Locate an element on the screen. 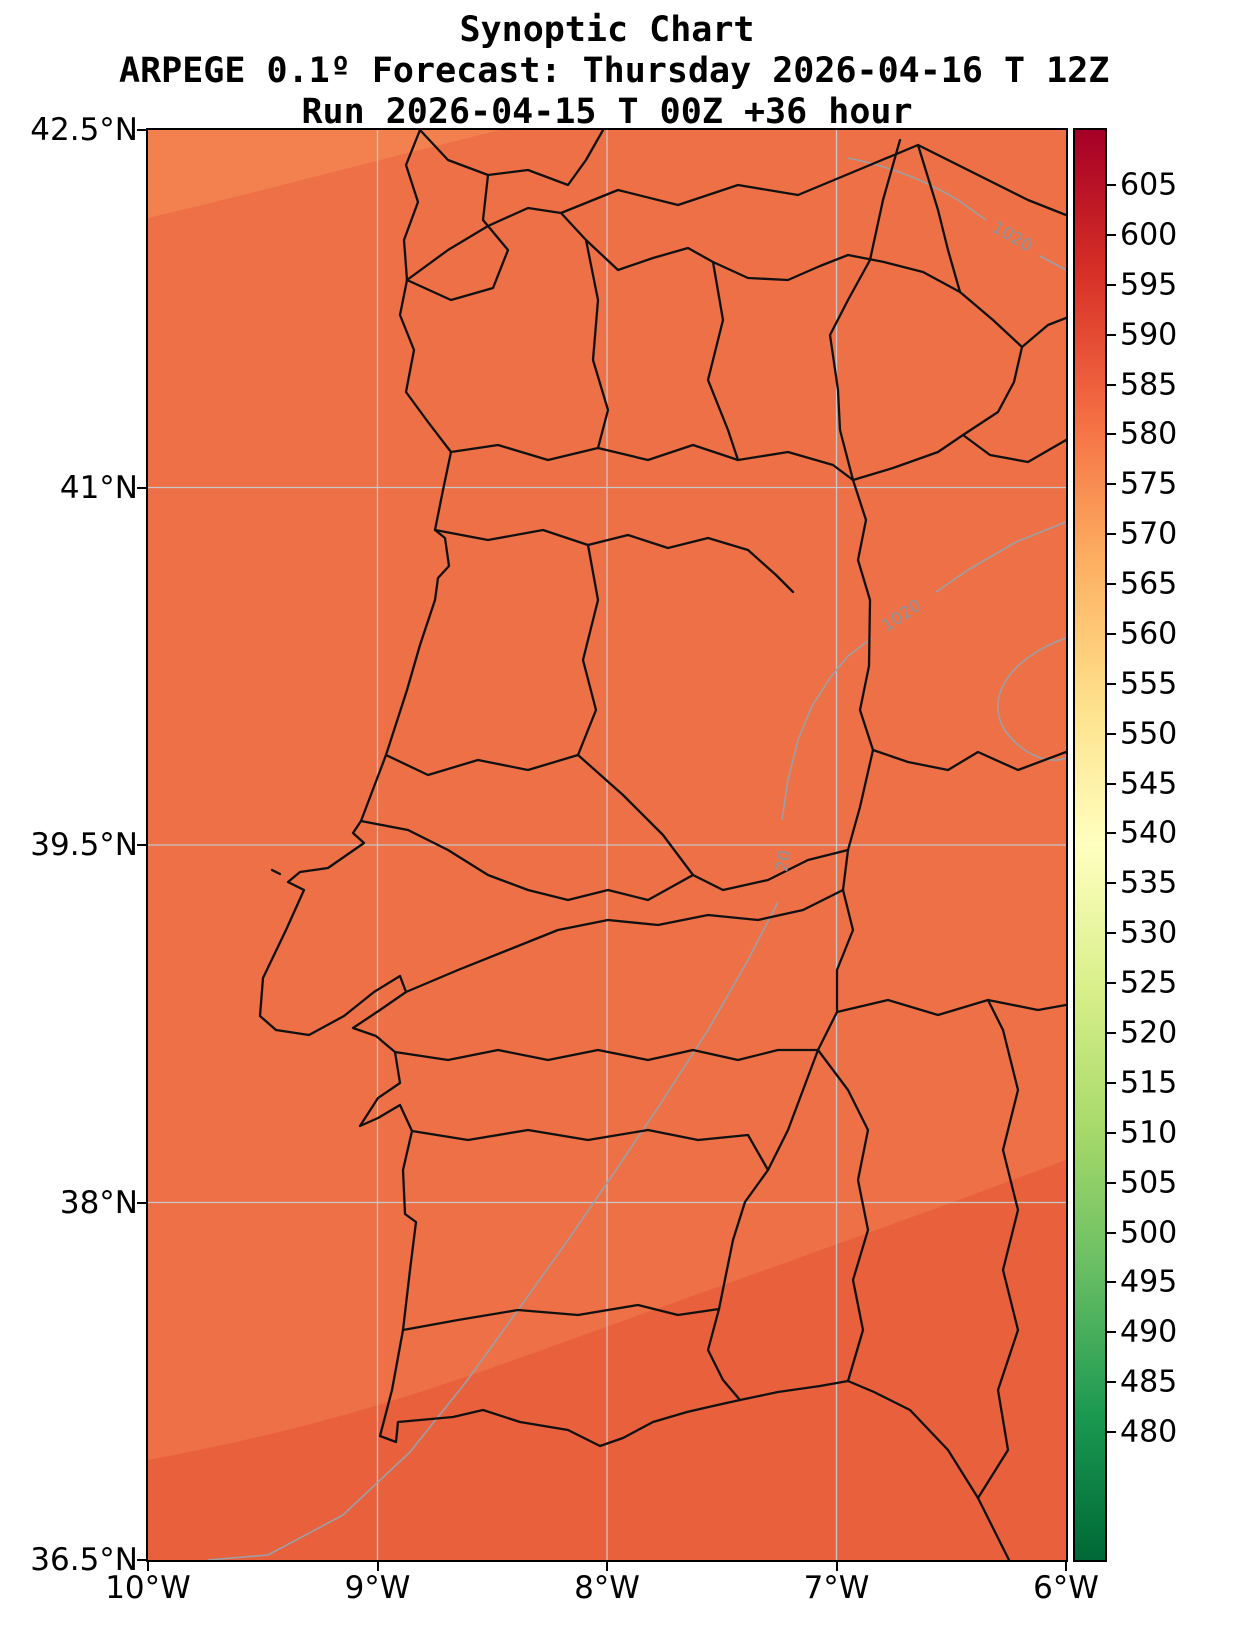 The height and width of the screenshot is (1646, 1259). colorbar-tick-label: 570 is located at coordinates (1149, 534).